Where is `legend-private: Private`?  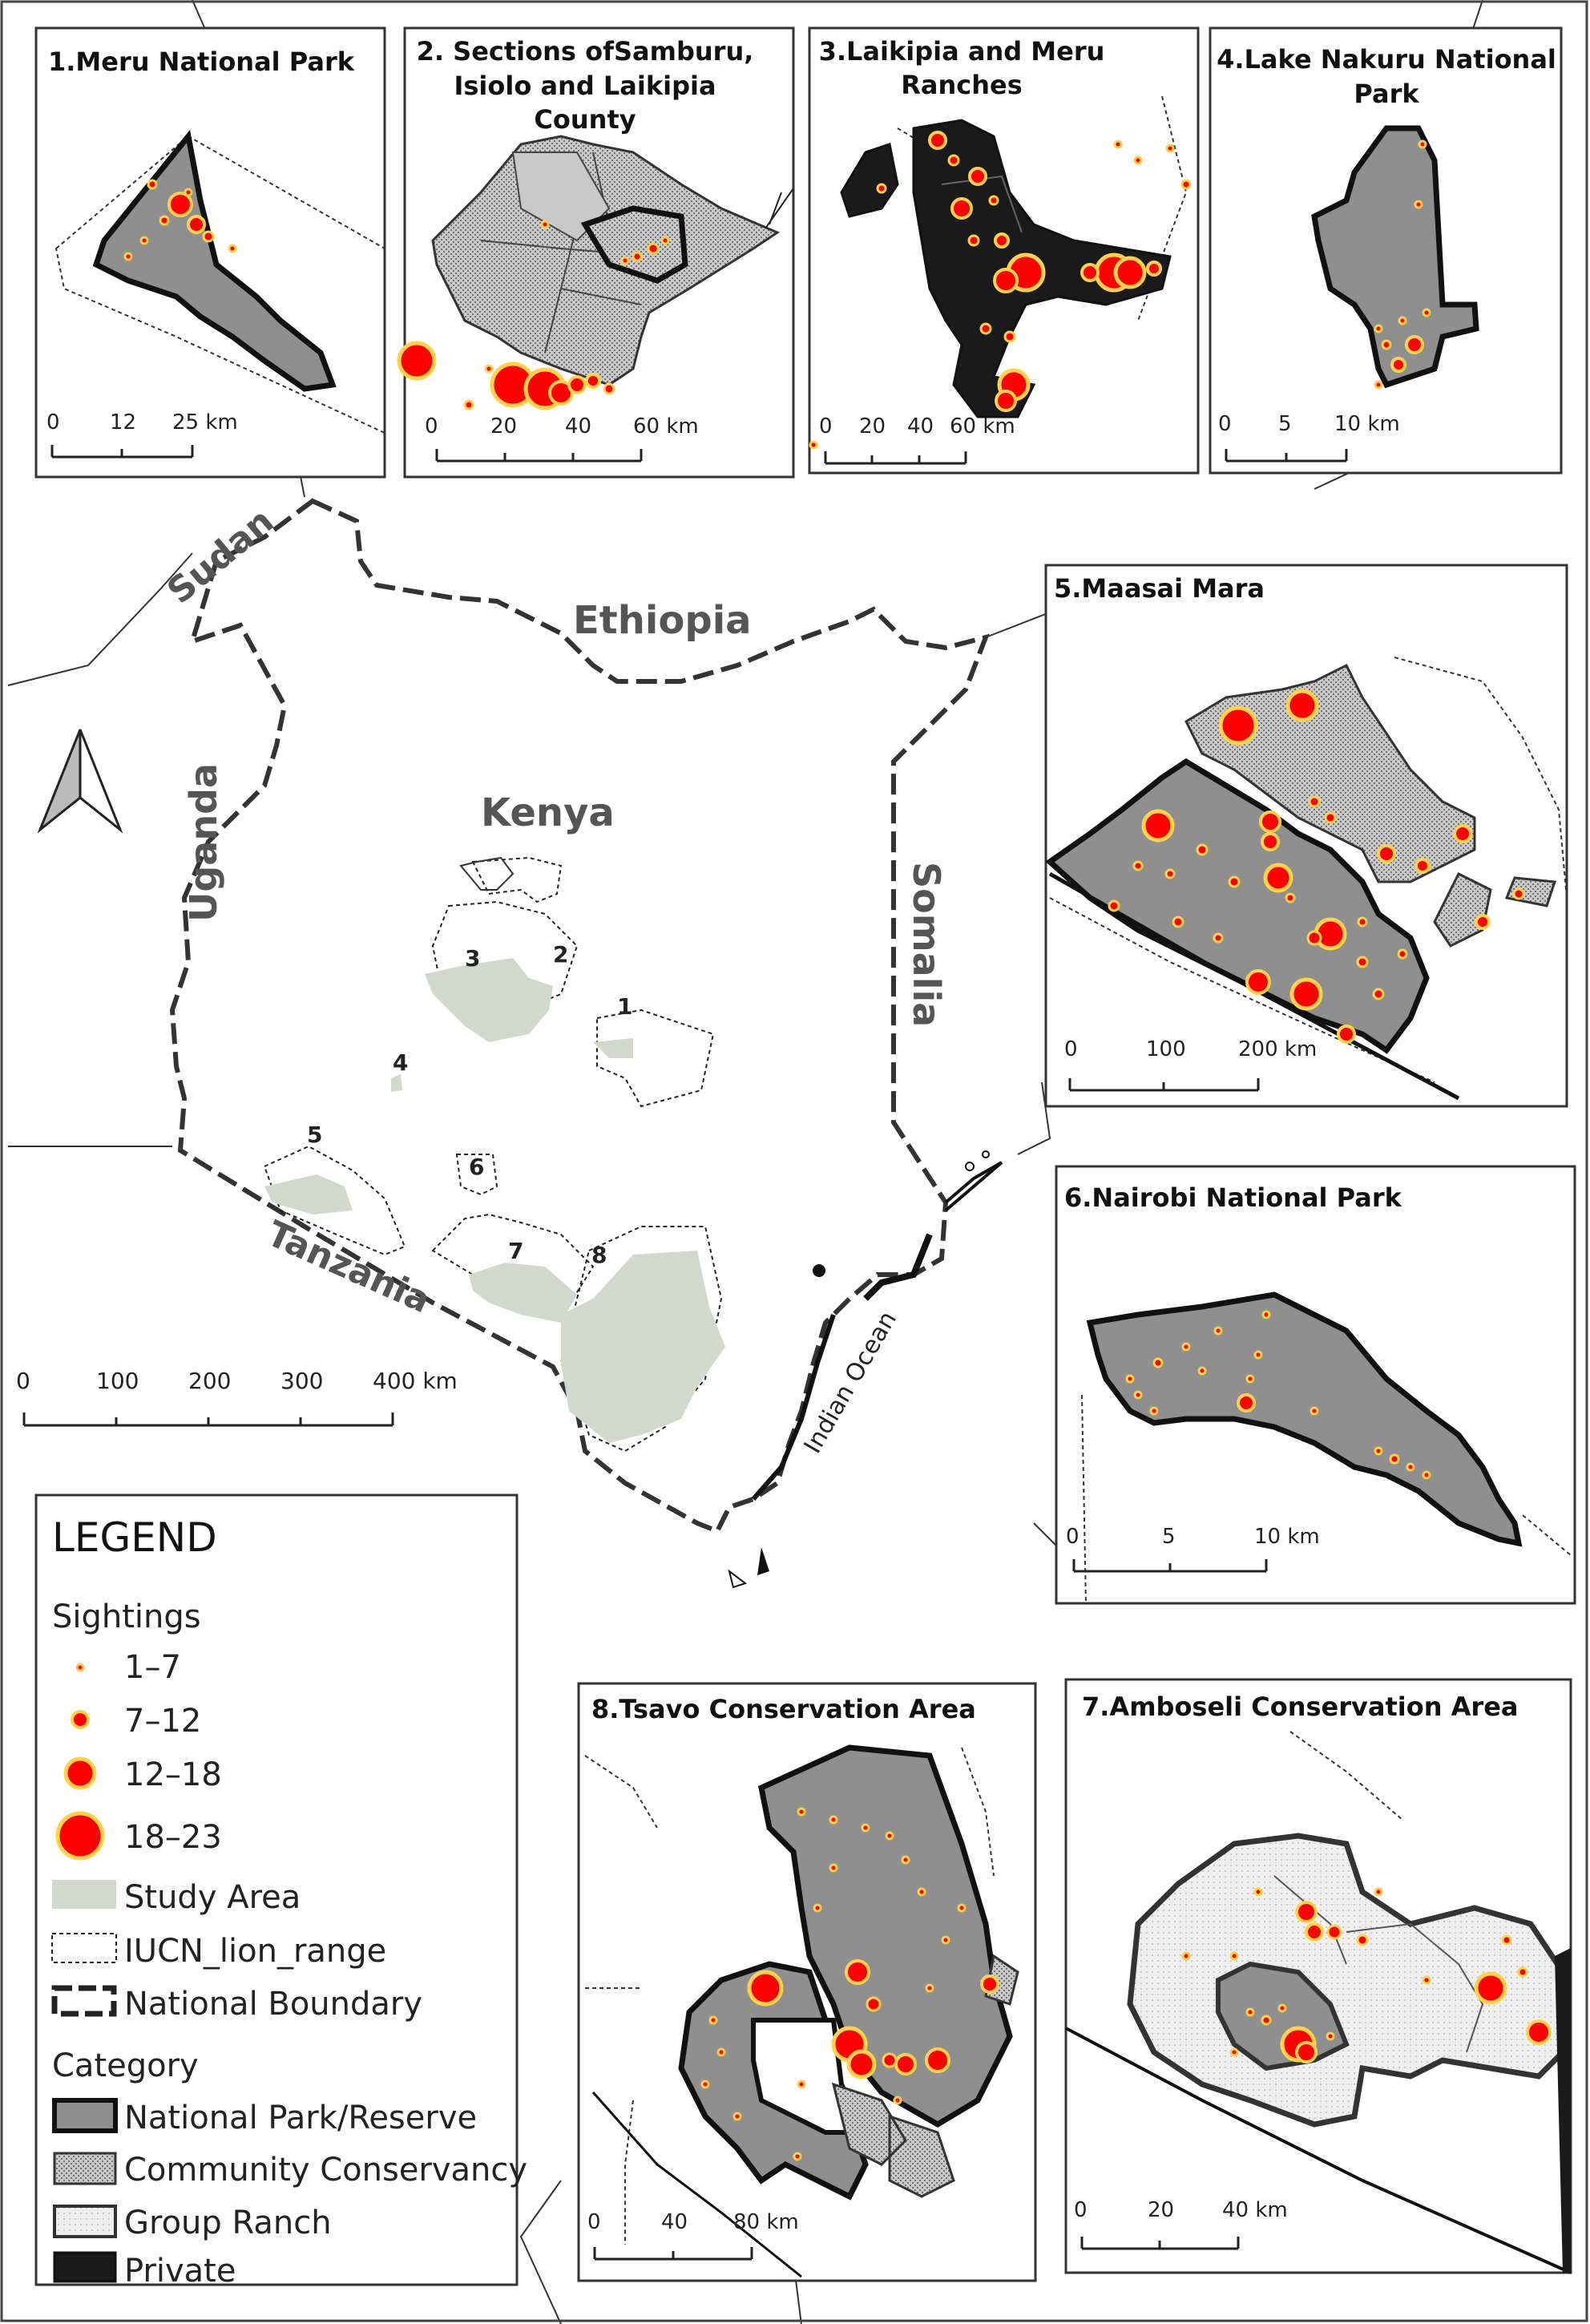
legend-private: Private is located at coordinates (180, 2271).